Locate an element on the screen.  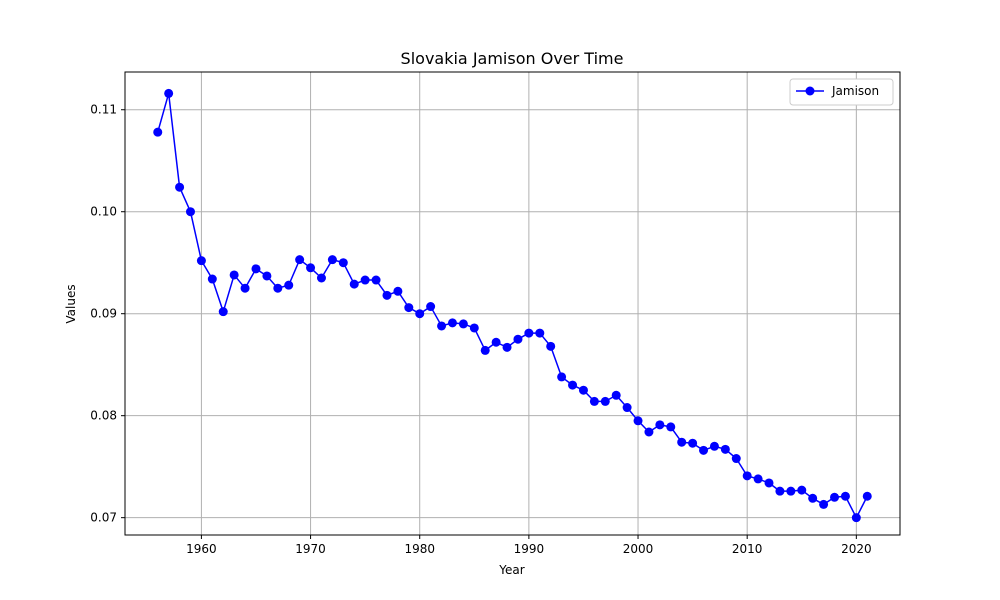
x-tick-label: 1980 is located at coordinates (419, 549).